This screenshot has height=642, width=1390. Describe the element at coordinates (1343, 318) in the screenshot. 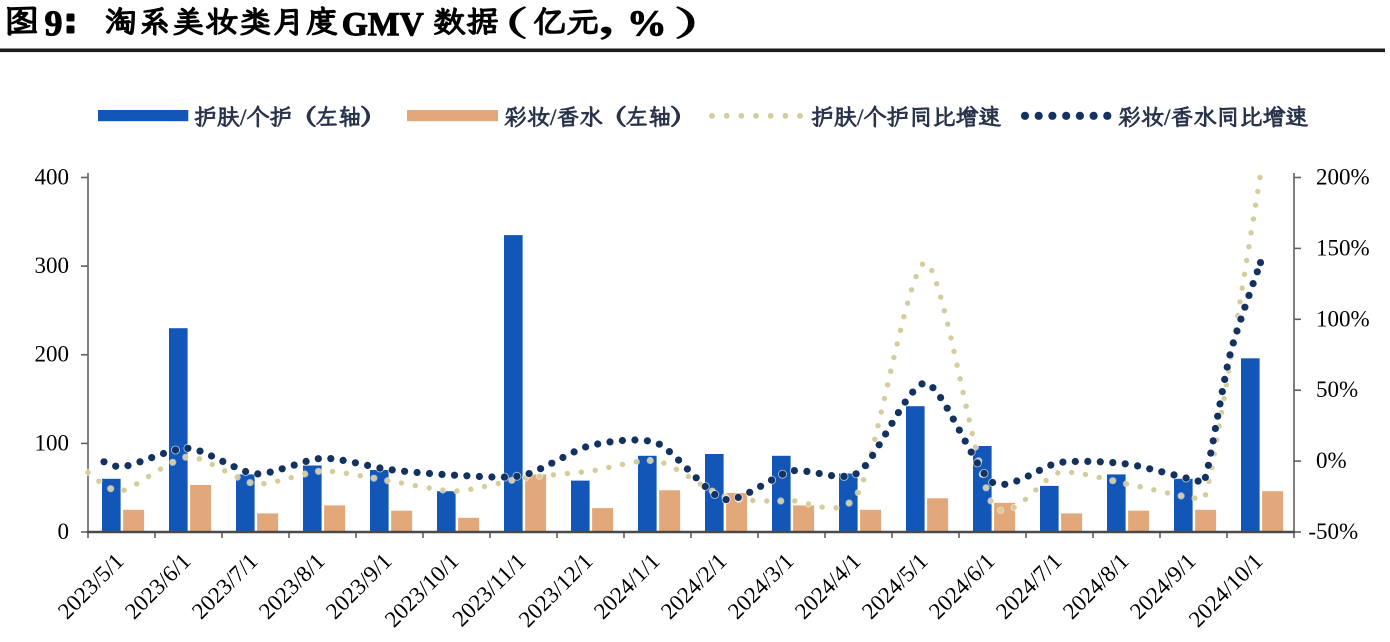

I see `svg-text: 100%` at that location.